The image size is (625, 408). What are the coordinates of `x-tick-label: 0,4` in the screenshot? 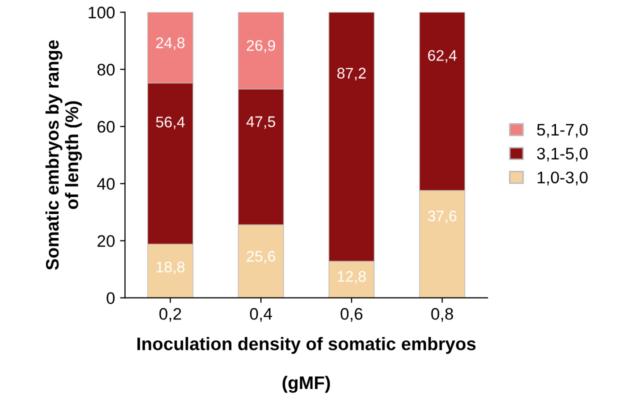 It's located at (261, 315).